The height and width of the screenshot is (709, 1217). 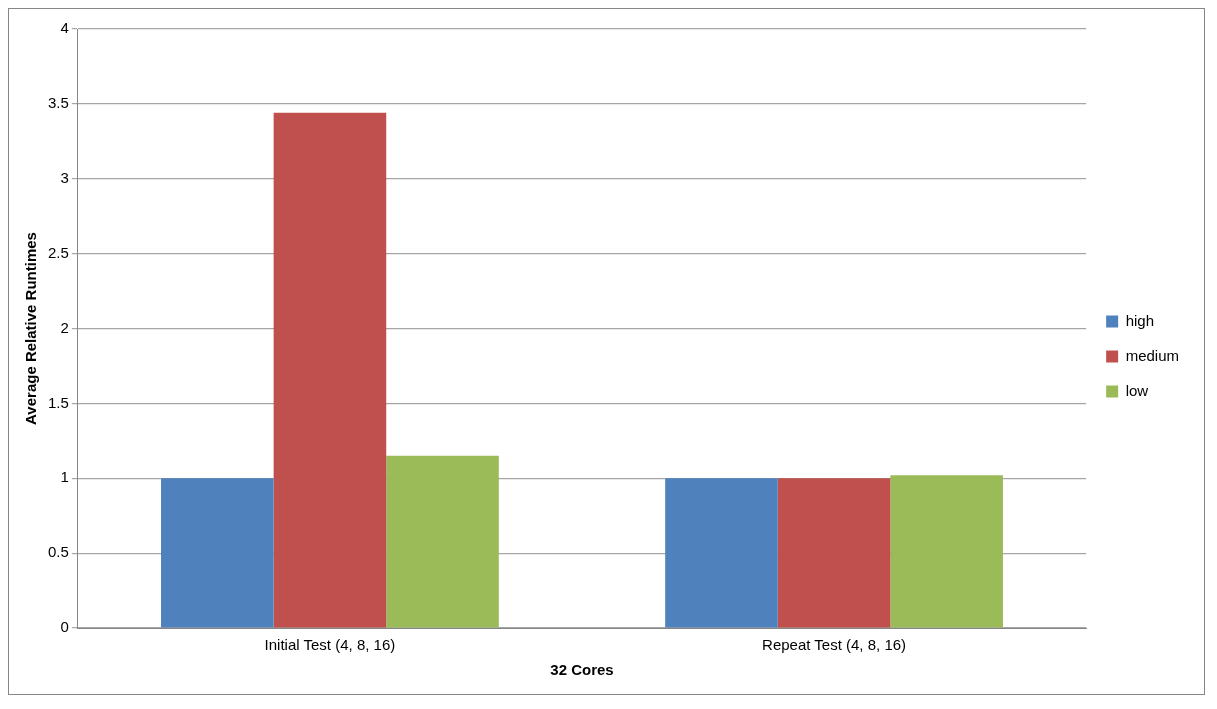 I want to click on y-tick-label: 2.5, so click(x=58, y=252).